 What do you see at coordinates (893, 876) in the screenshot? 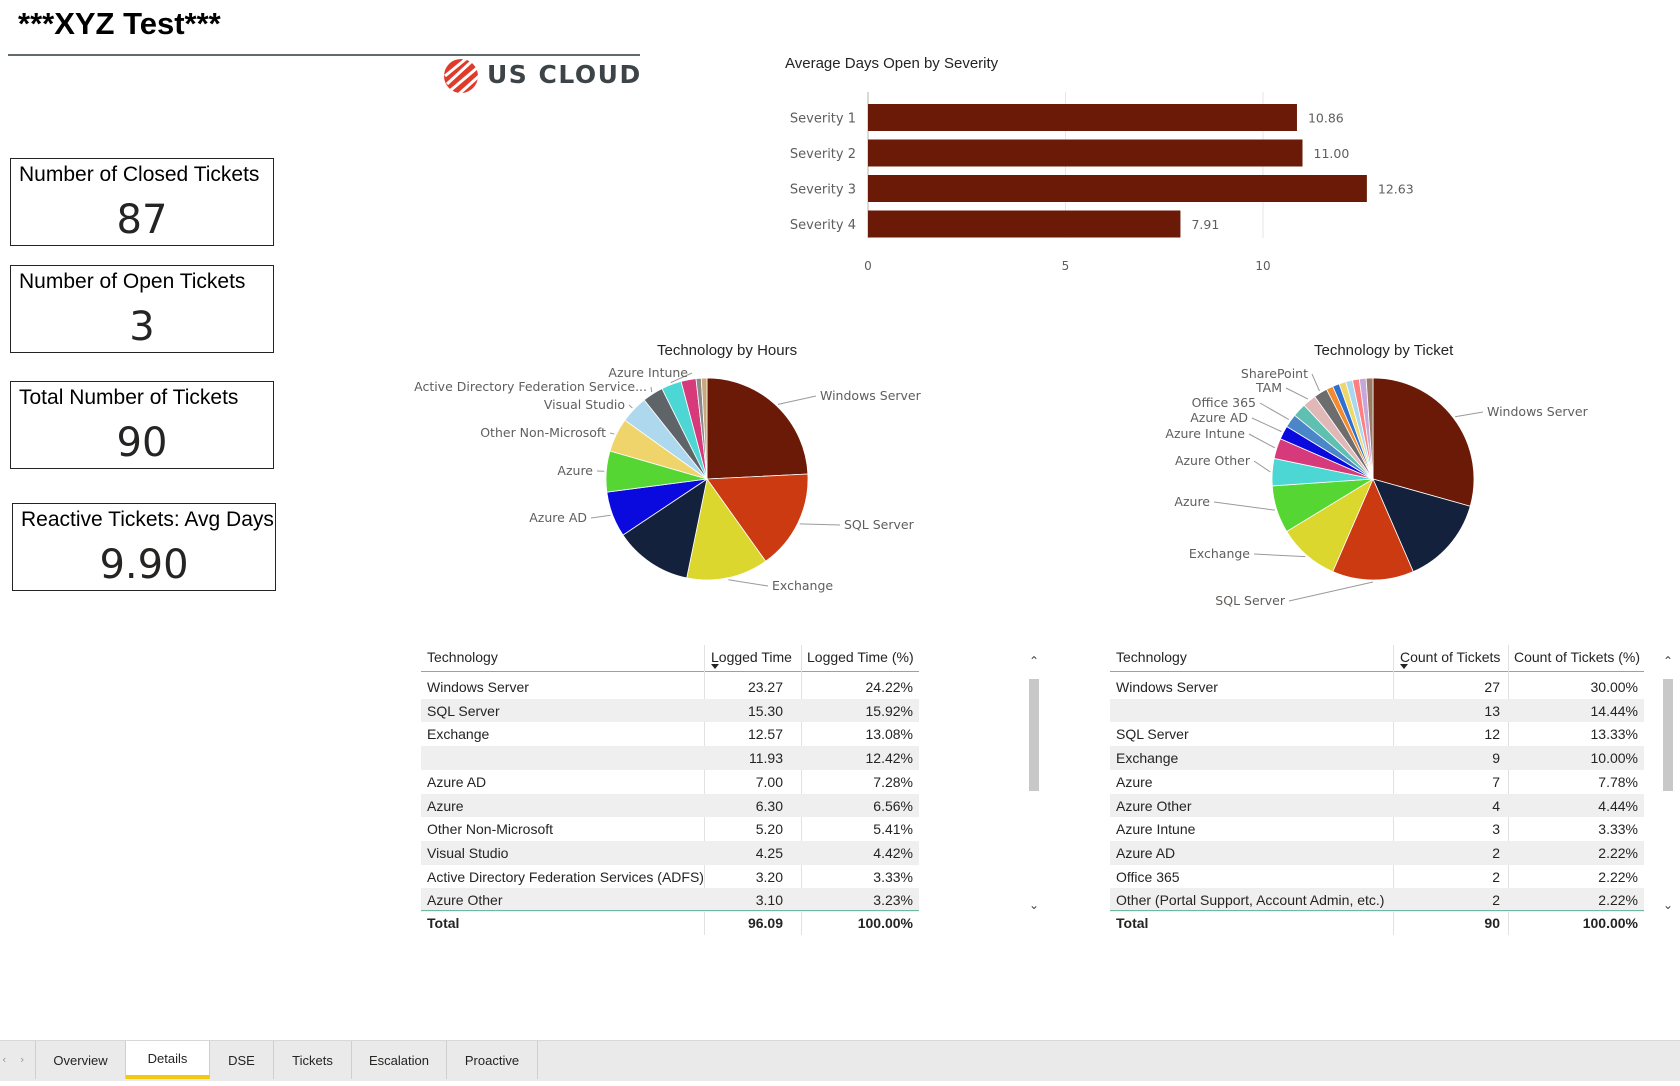
I see `cell-percent: 3.33%` at bounding box center [893, 876].